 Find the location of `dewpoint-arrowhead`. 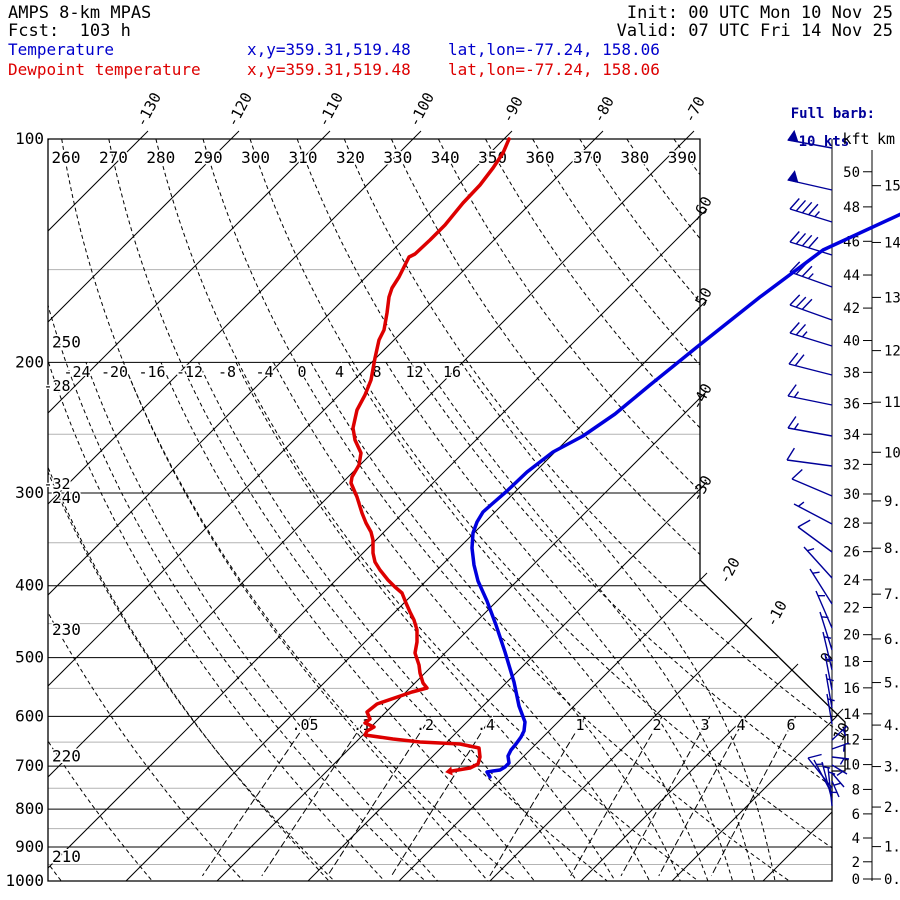

dewpoint-arrowhead is located at coordinates (449, 771).